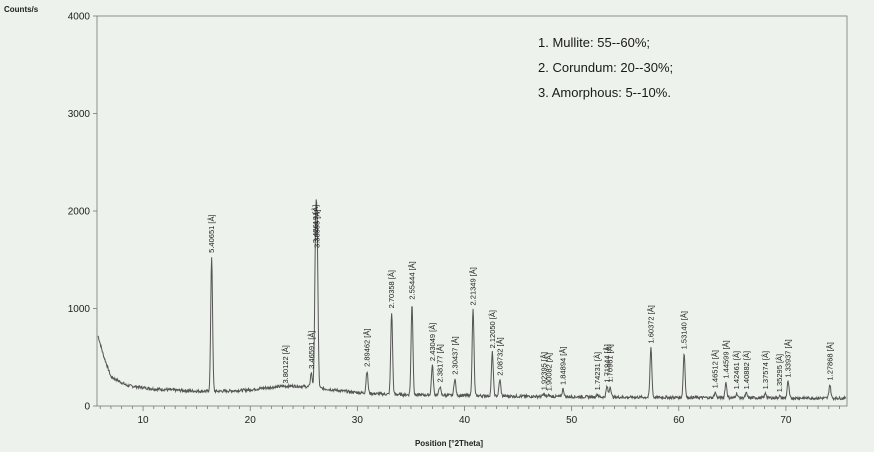  Describe the element at coordinates (144, 420) in the screenshot. I see `x-tick-label: 10` at that location.